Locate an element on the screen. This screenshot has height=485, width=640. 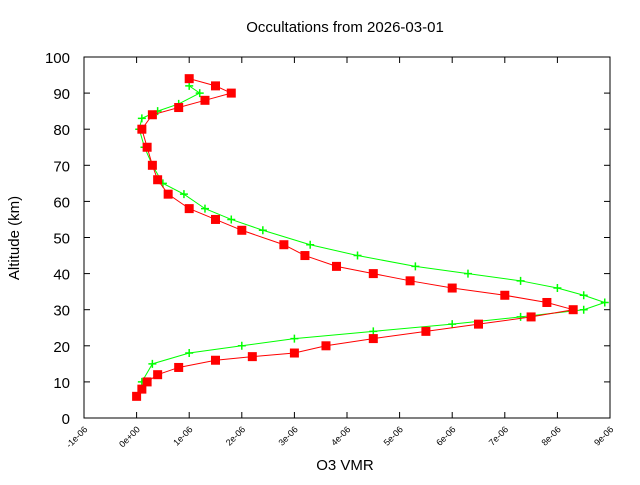
x-tick-label: 2e-06 is located at coordinates (235, 435).